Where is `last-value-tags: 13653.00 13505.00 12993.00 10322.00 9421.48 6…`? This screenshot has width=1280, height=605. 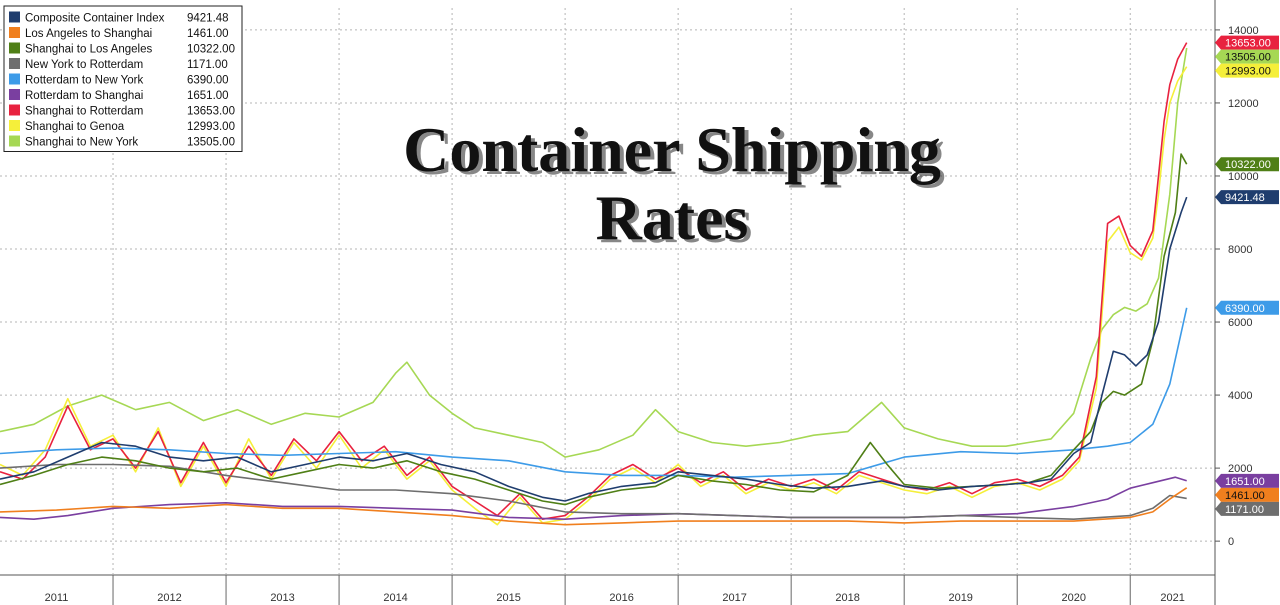
last-value-tags: 13653.00 13505.00 12993.00 10322.00 9421.48 6… is located at coordinates (1247, 275).